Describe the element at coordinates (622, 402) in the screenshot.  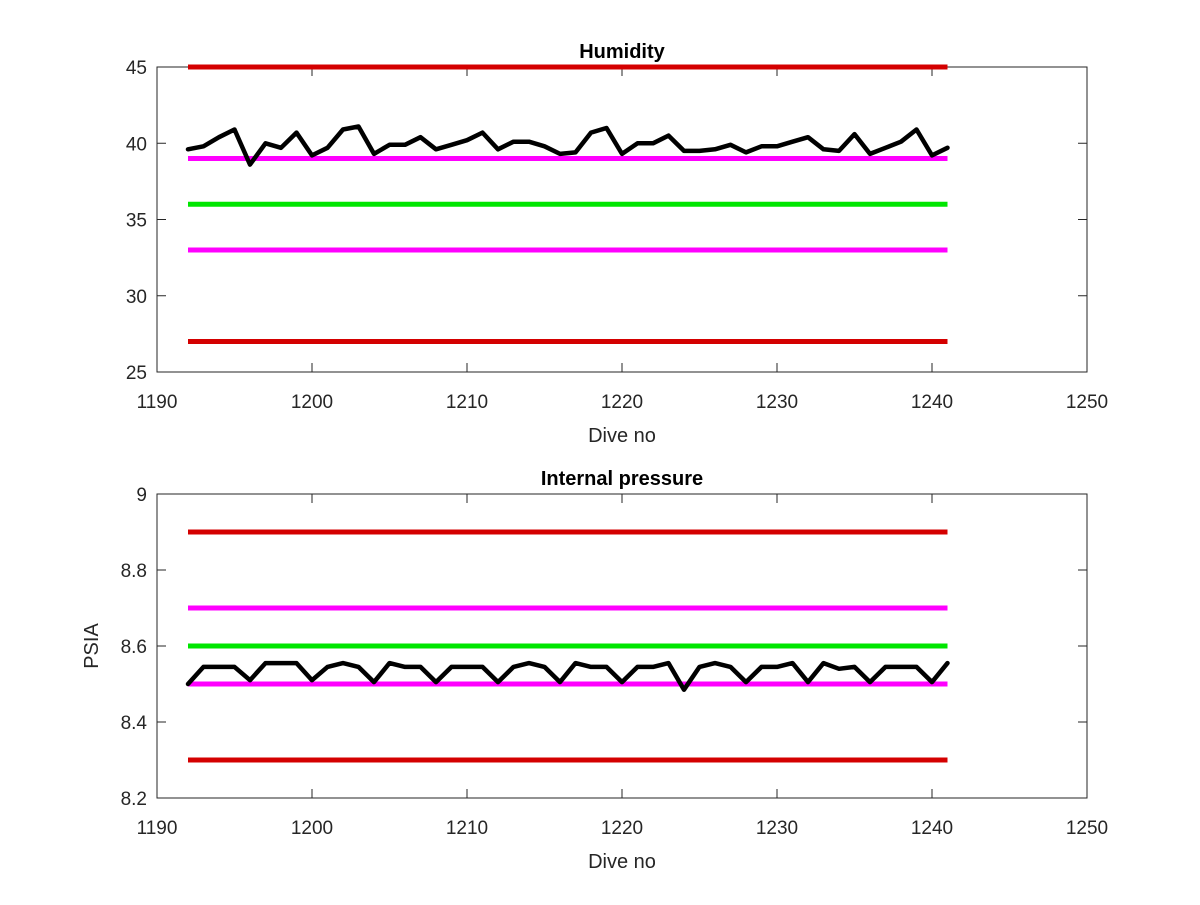
I see `humidity-x-tick-label: 1220` at that location.